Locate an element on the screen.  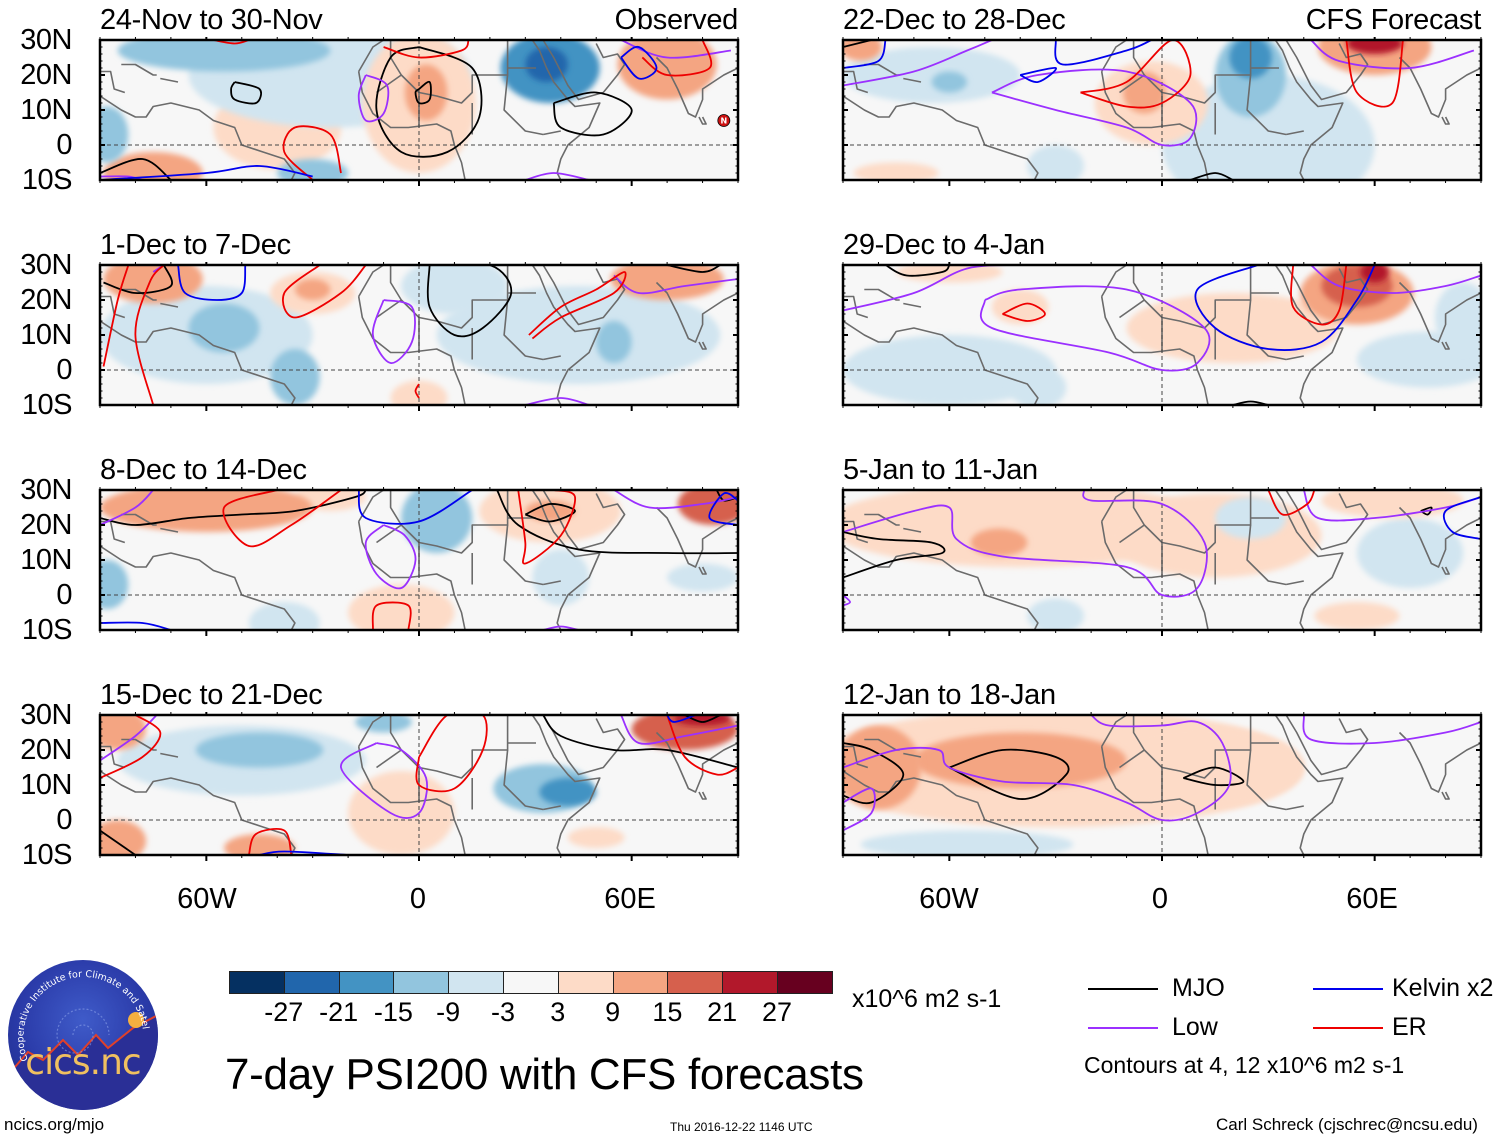
contour-note: Contours at 4, 12 x10^6 m2 s-1 is located at coordinates (1244, 1065).